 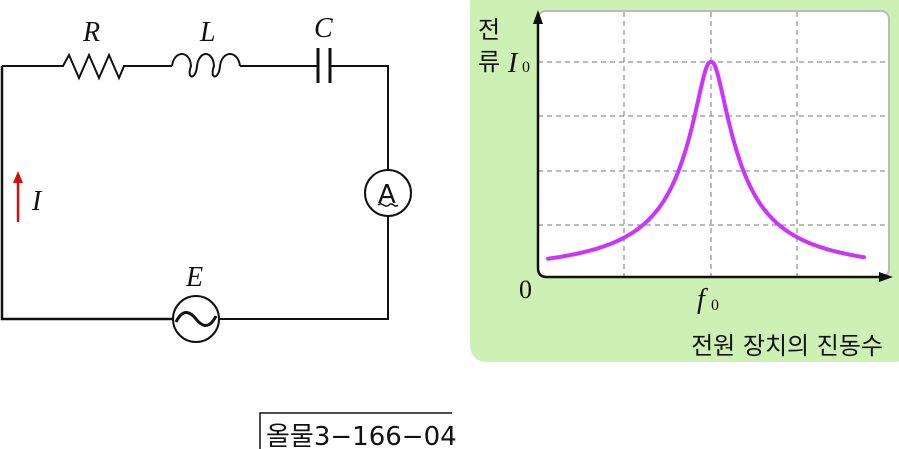 I want to click on origin-label: 0, so click(x=525, y=289).